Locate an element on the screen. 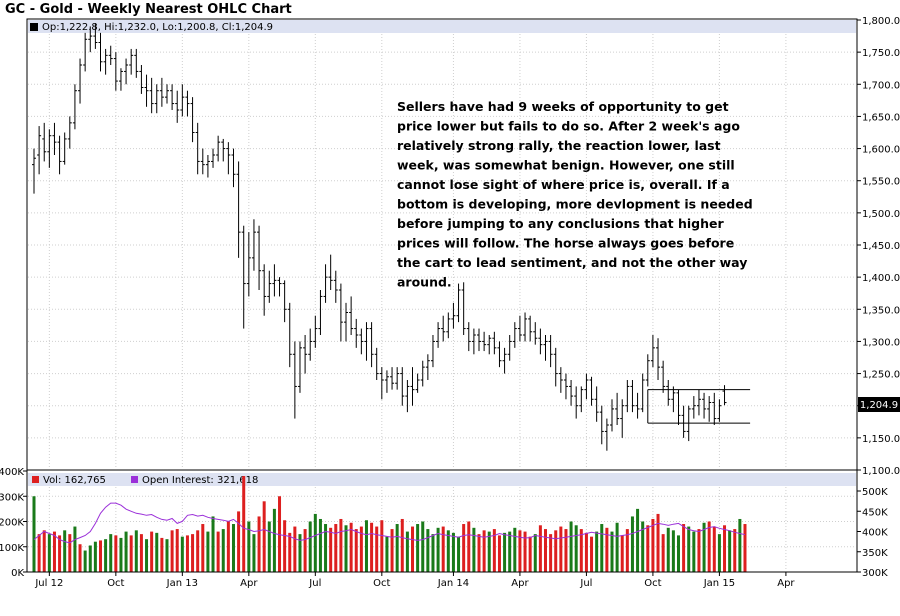 The height and width of the screenshot is (616, 900). price-series-swatch is located at coordinates (34, 27).